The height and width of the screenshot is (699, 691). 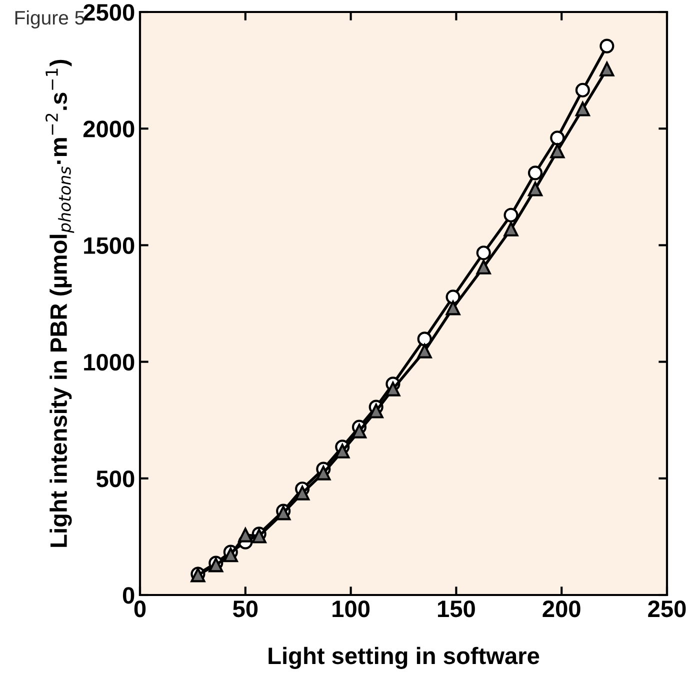 What do you see at coordinates (351, 609) in the screenshot?
I see `x-tick-label: 100` at bounding box center [351, 609].